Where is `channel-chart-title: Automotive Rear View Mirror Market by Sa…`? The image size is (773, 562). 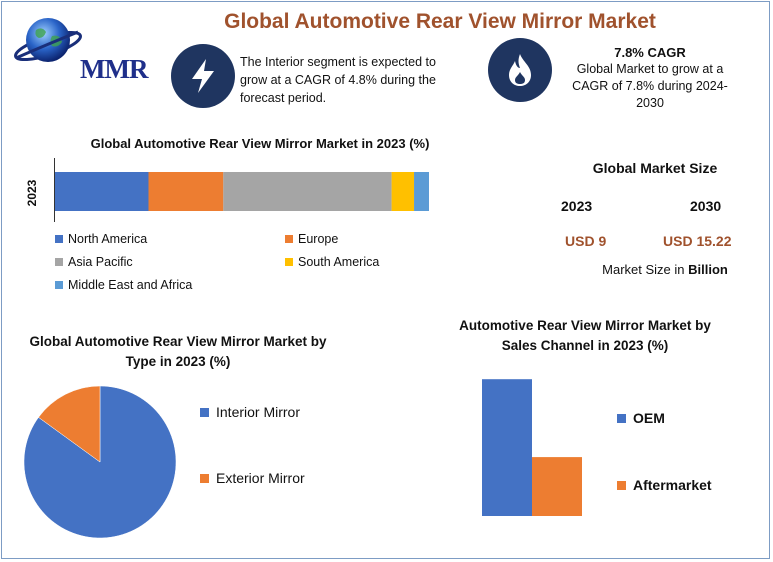 channel-chart-title: Automotive Rear View Mirror Market by Sa… is located at coordinates (585, 335).